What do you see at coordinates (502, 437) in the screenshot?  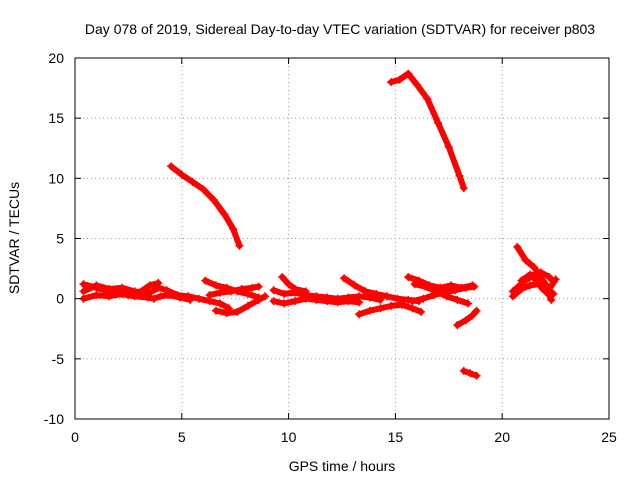 I see `x-tick-label: 20` at bounding box center [502, 437].